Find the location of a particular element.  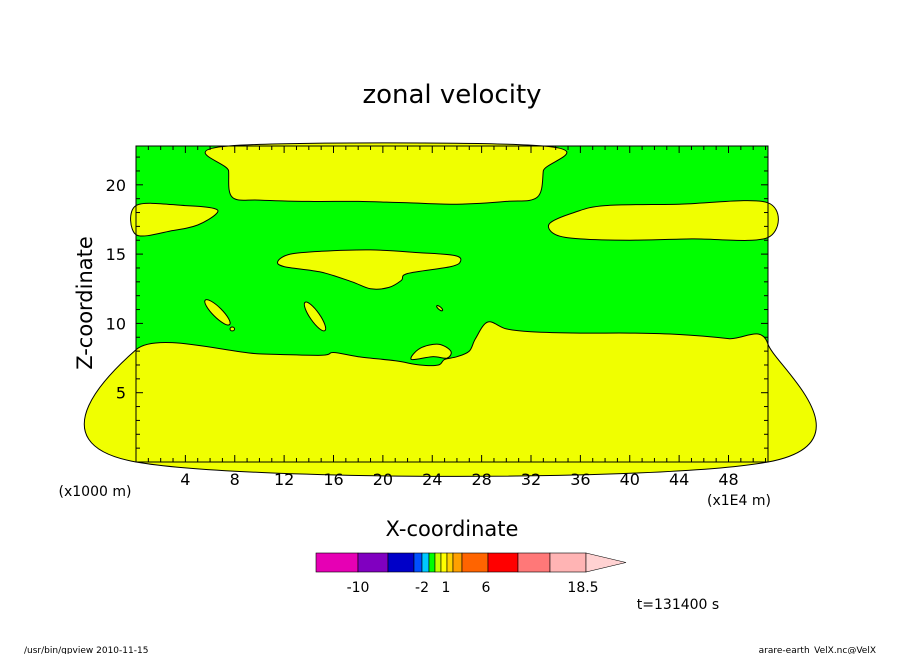

colorbar is located at coordinates (471, 562).